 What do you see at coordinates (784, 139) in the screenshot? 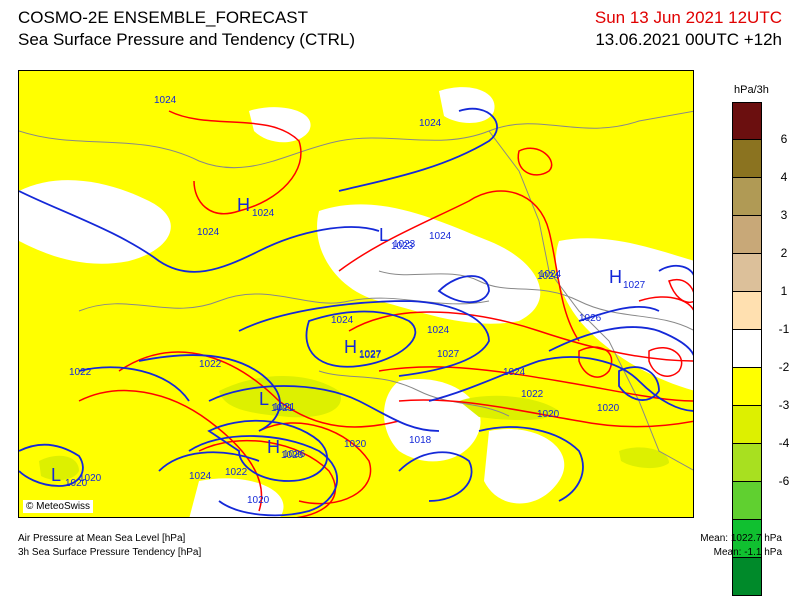
I see `legend-tick-label: 6` at bounding box center [784, 139].